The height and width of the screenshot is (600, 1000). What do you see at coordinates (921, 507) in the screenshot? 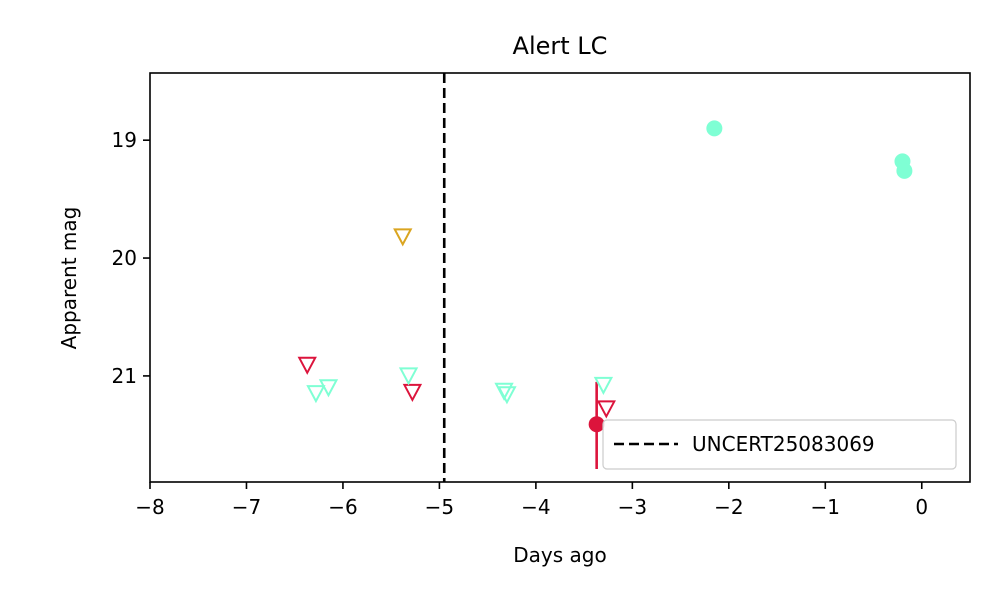
I see `x-tick-label: 0` at bounding box center [921, 507].